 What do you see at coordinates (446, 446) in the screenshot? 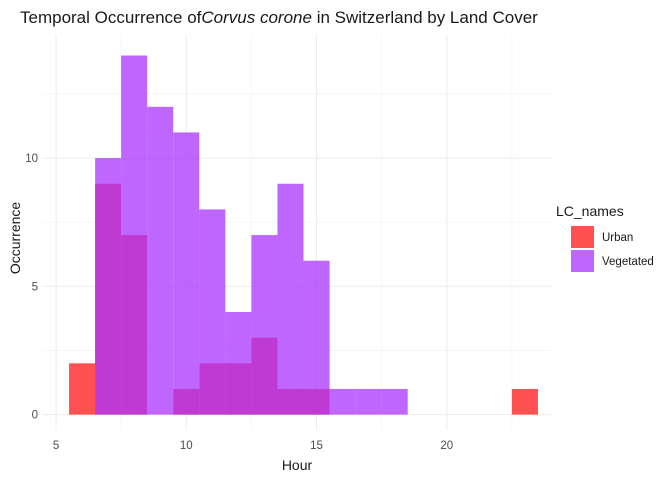
I see `x-tick-label: 20` at bounding box center [446, 446].